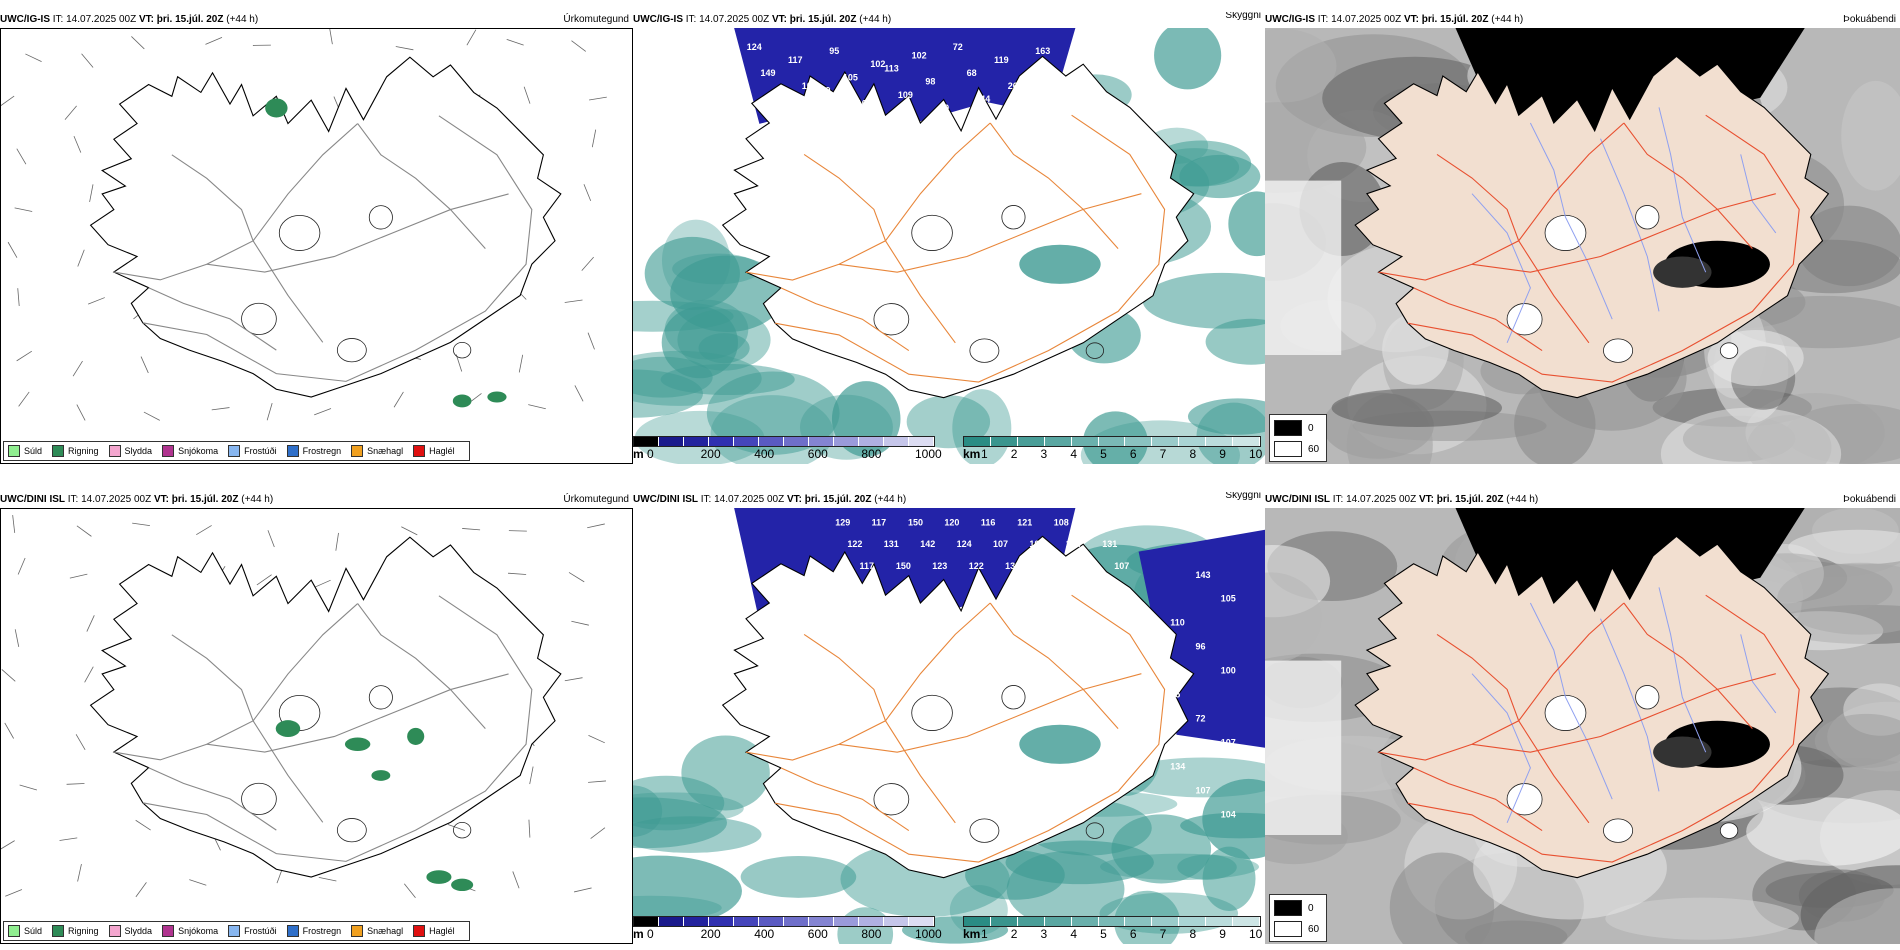 The height and width of the screenshot is (950, 1900). I want to click on scale-unit: km, so click(972, 454).